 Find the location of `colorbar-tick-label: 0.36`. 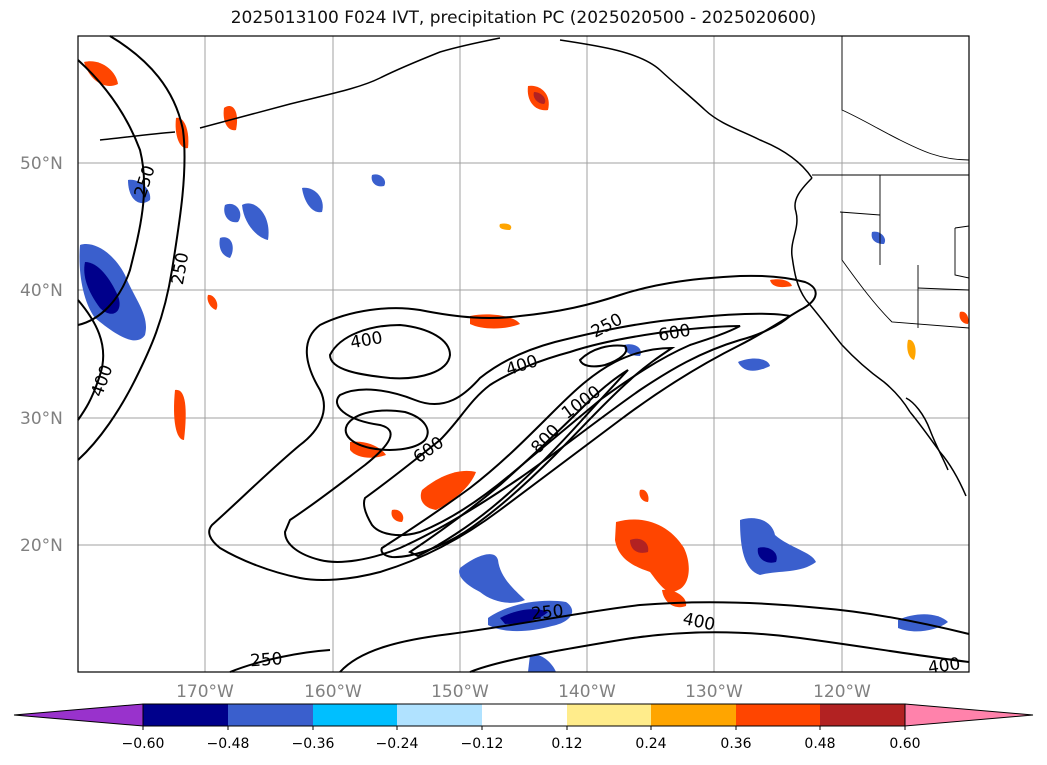

colorbar-tick-label: 0.36 is located at coordinates (735, 744).